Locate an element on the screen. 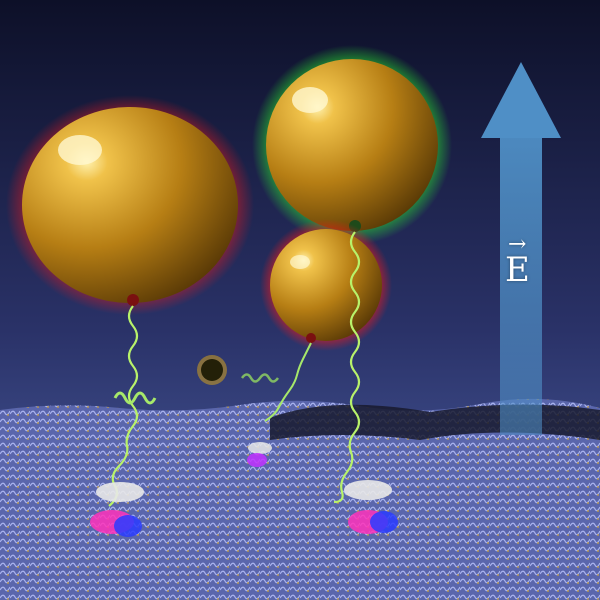 This screenshot has width=600, height=600. protein-complex-middle is located at coordinates (259, 454).